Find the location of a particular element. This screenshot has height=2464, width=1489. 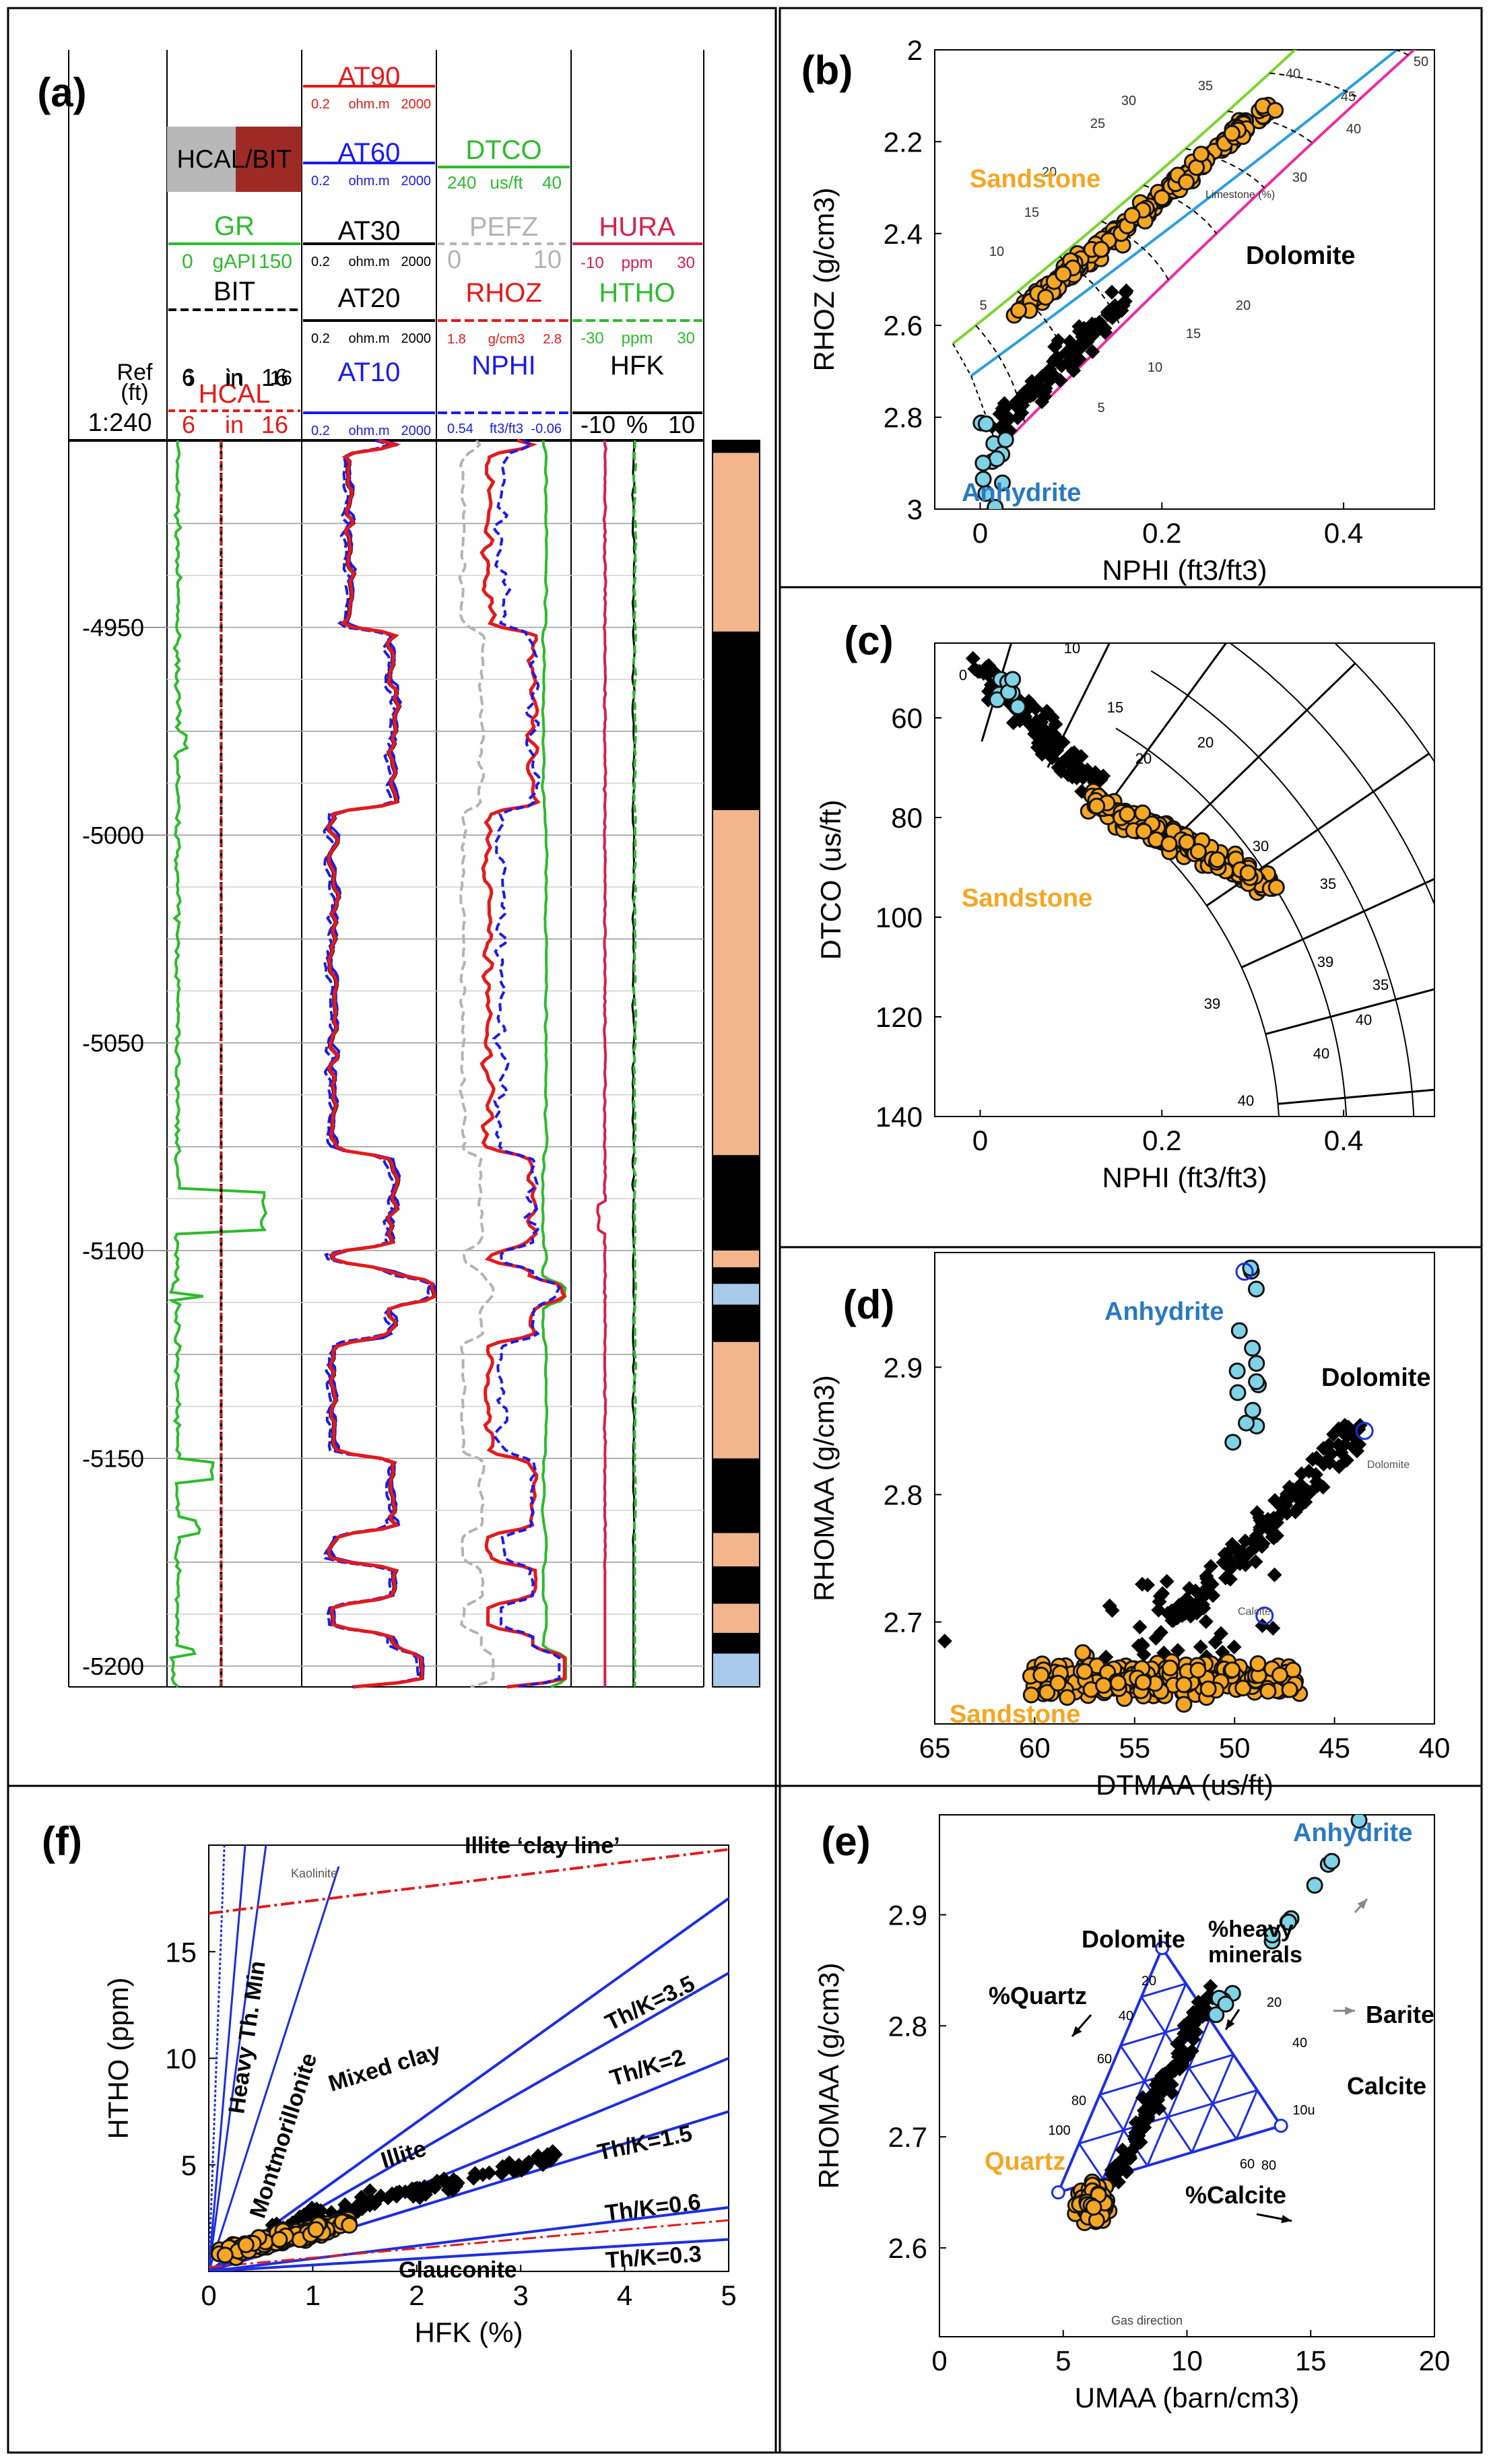

porosity-label: 5 is located at coordinates (983, 305).